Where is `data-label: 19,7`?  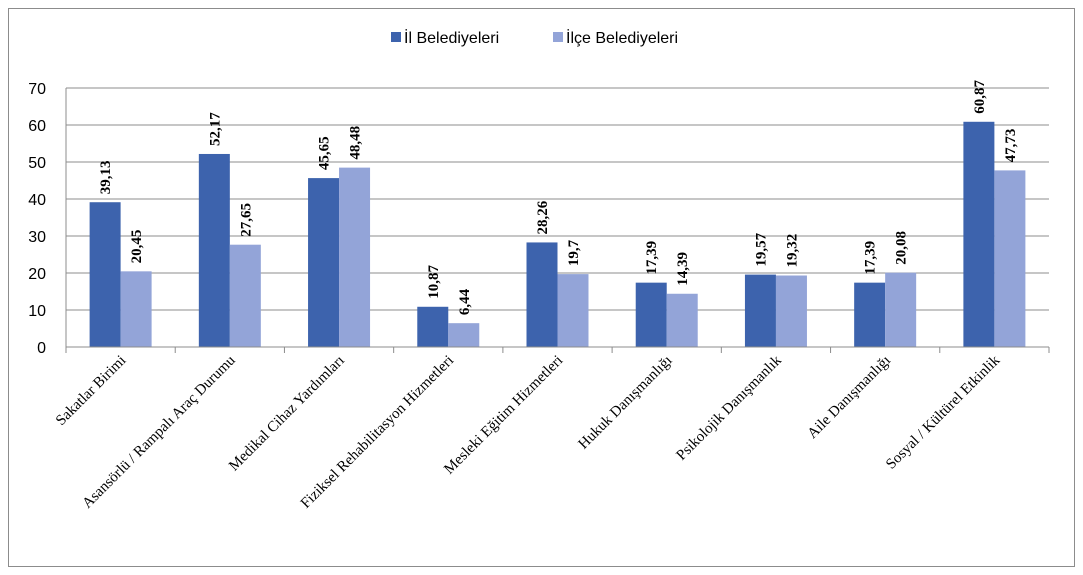 data-label: 19,7 is located at coordinates (574, 252).